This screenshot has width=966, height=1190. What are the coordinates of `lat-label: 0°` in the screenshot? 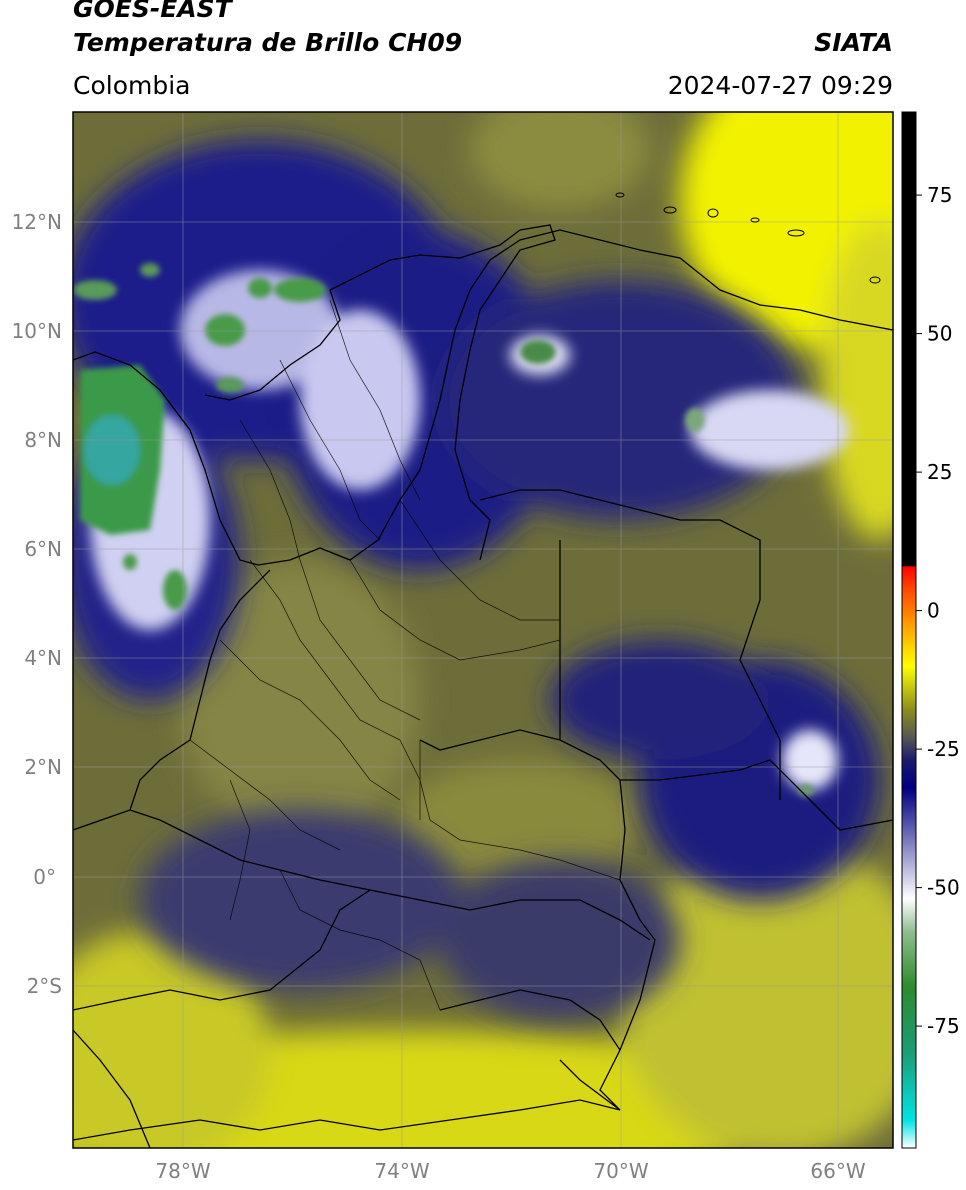 It's located at (44, 877).